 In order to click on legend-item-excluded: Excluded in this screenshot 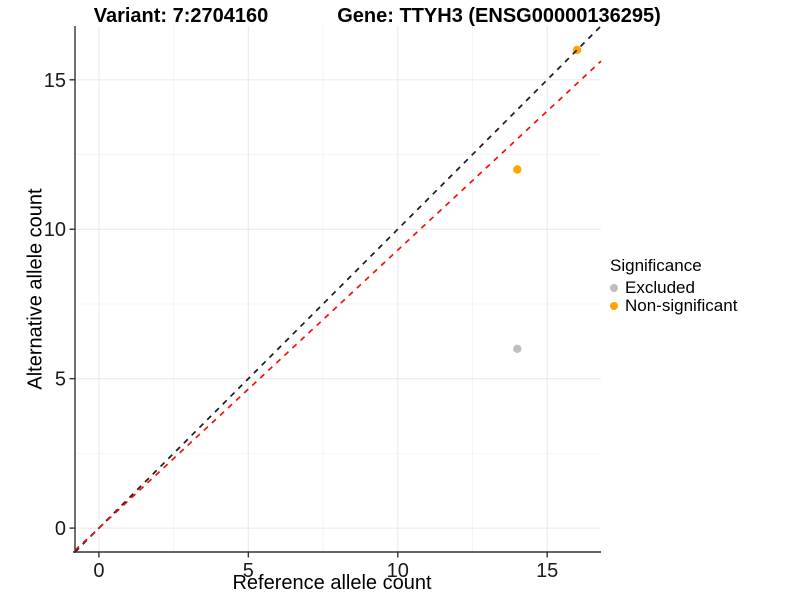, I will do `click(673, 287)`.